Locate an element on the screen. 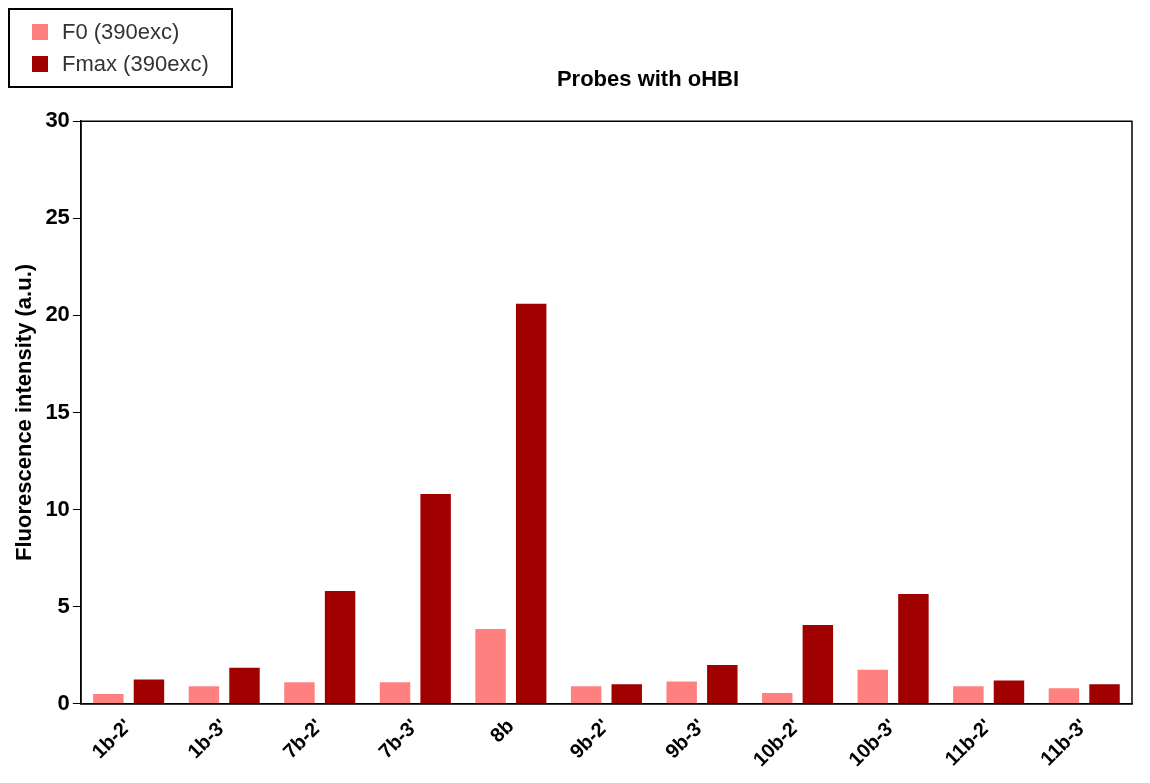  legend-label: F0 (390exc) is located at coordinates (121, 32).